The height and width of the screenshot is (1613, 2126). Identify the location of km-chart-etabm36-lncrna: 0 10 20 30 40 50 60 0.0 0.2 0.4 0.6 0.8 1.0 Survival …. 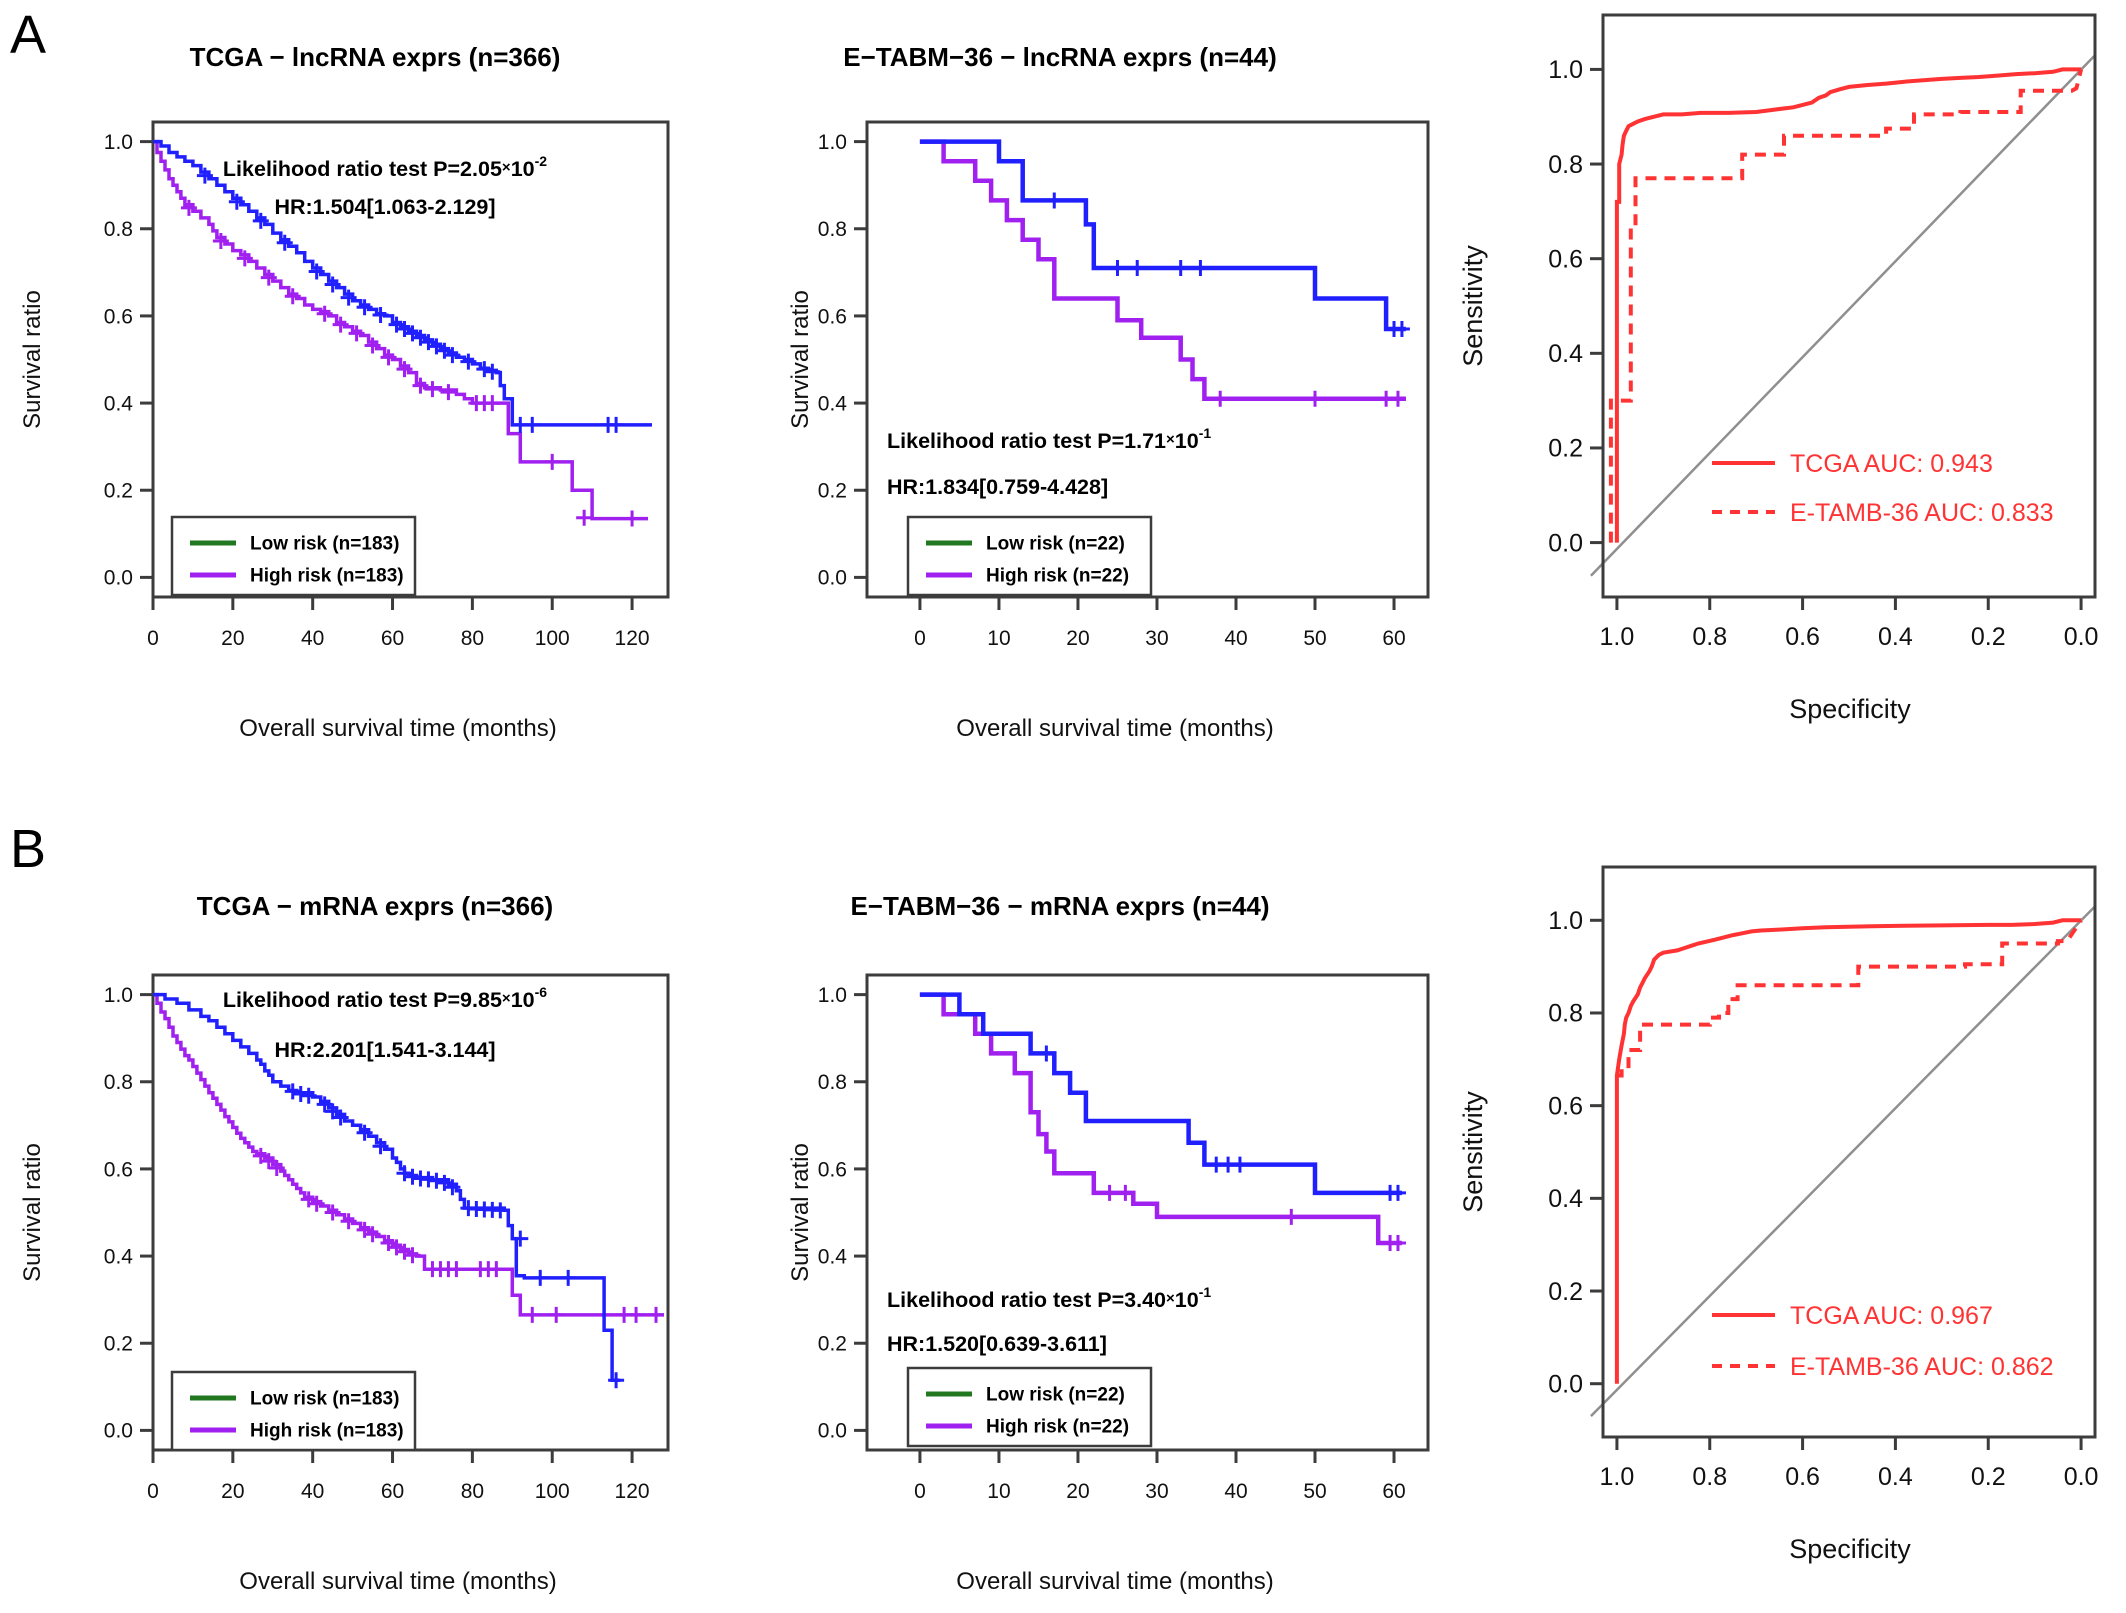
(1108, 392).